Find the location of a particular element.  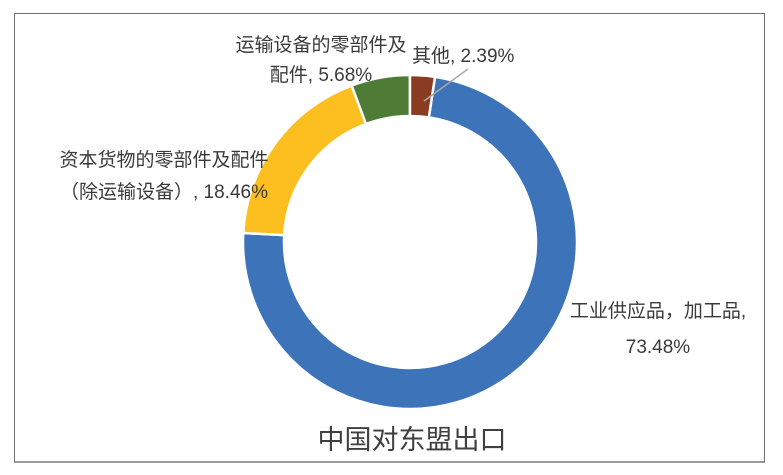

label-transport-equipment: 运输设备的零部件及 配件, 5.68% is located at coordinates (320, 61).